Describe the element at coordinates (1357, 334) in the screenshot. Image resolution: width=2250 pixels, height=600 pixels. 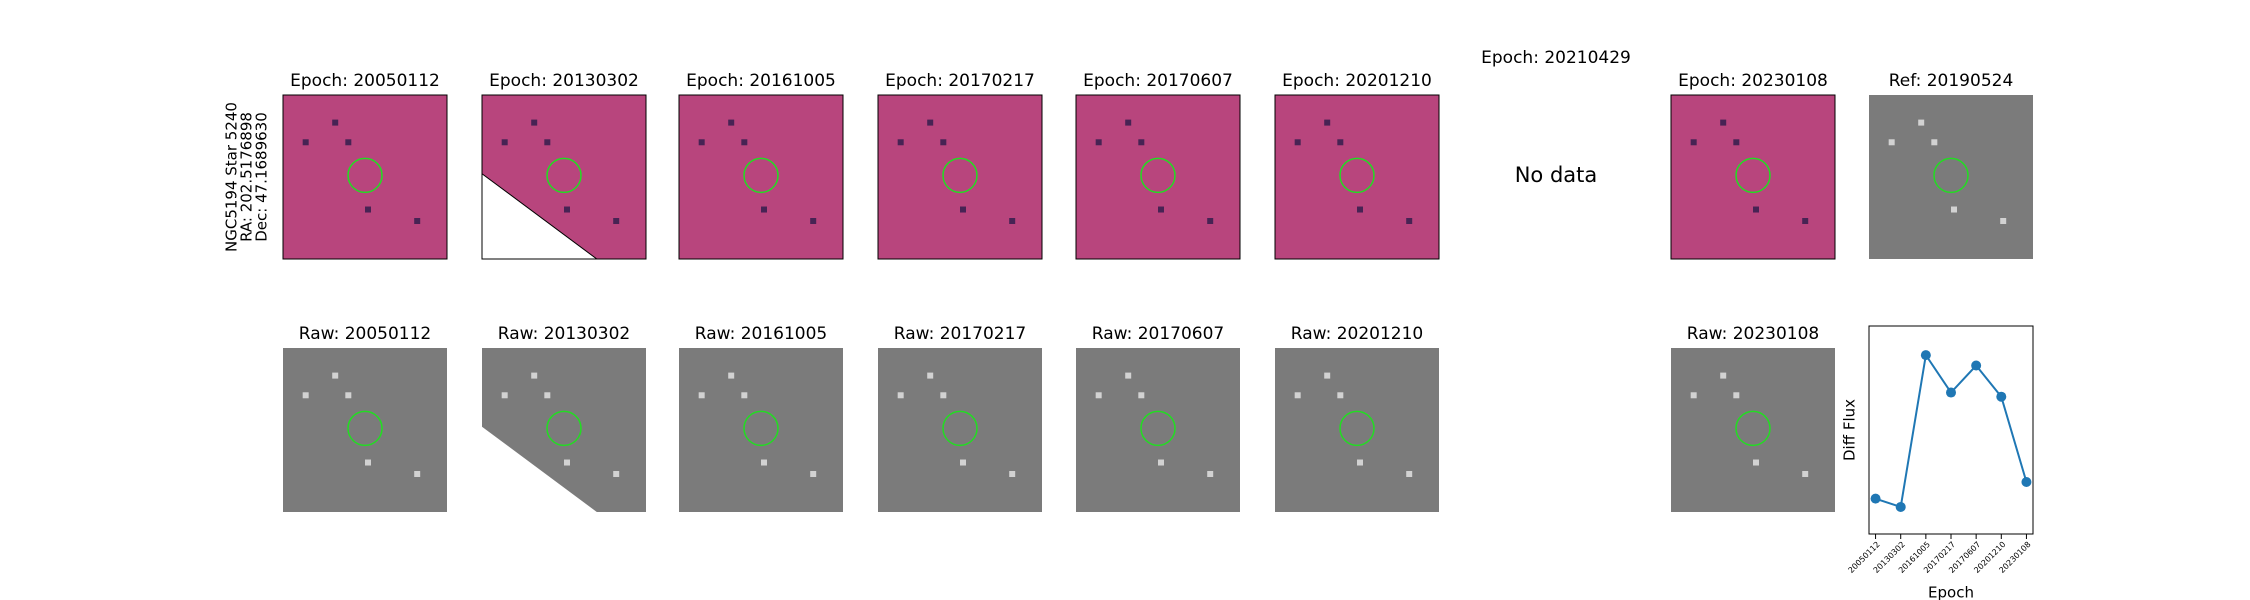
I see `panel-title: Raw: 20201210` at that location.